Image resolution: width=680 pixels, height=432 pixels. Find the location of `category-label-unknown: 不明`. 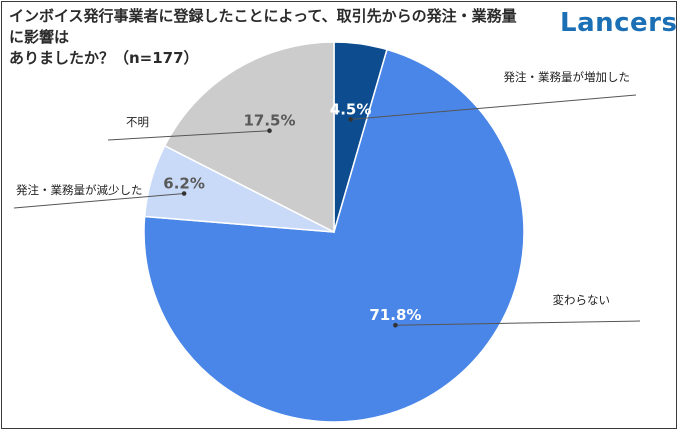

category-label-unknown: 不明 is located at coordinates (137, 122).